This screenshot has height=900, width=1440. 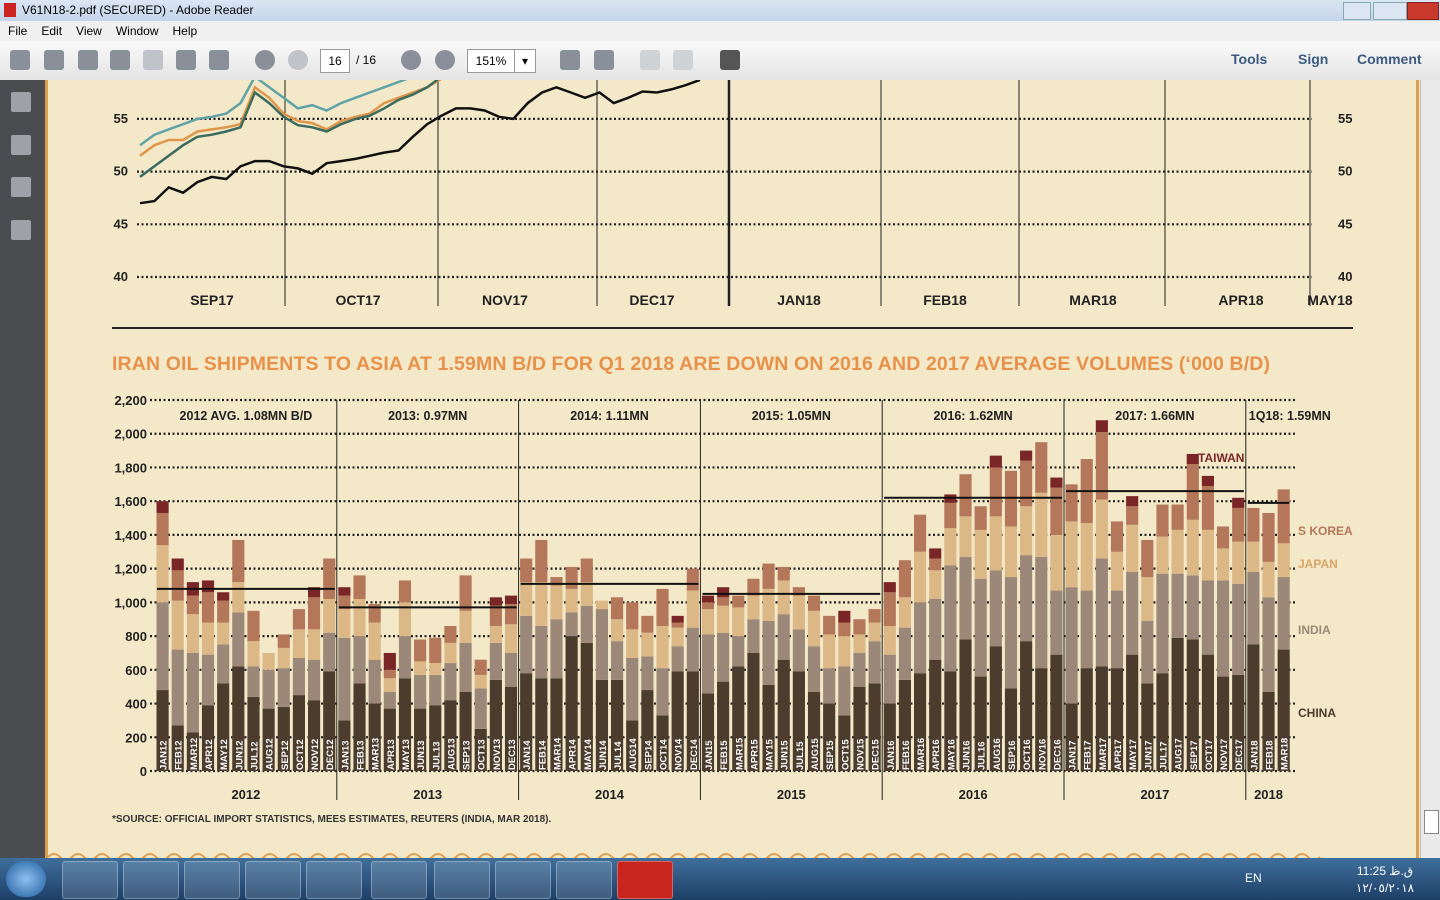 I want to click on x-tick-label: DEC12, so click(x=330, y=754).